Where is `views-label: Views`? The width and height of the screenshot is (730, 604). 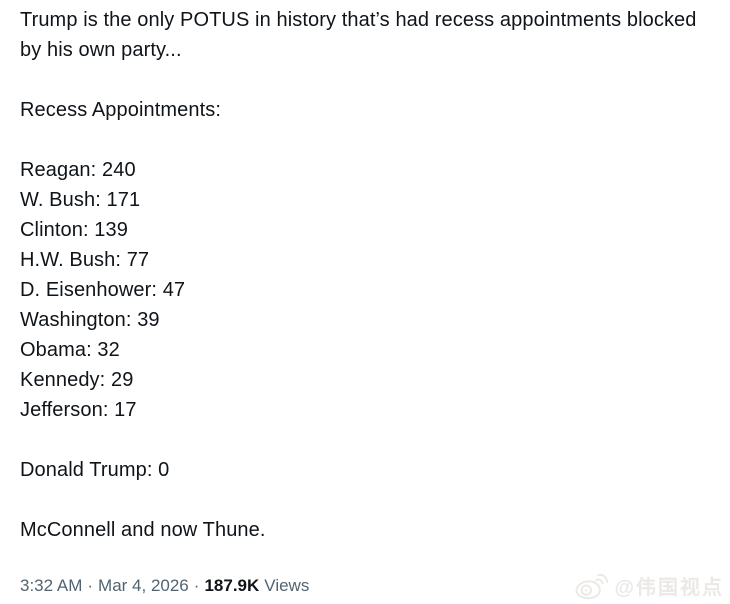 views-label: Views is located at coordinates (287, 585).